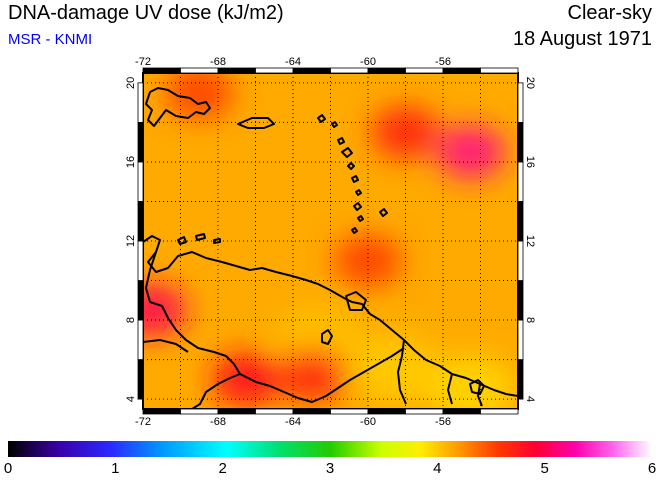 The image size is (660, 480). I want to click on colorbar, so click(330, 449).